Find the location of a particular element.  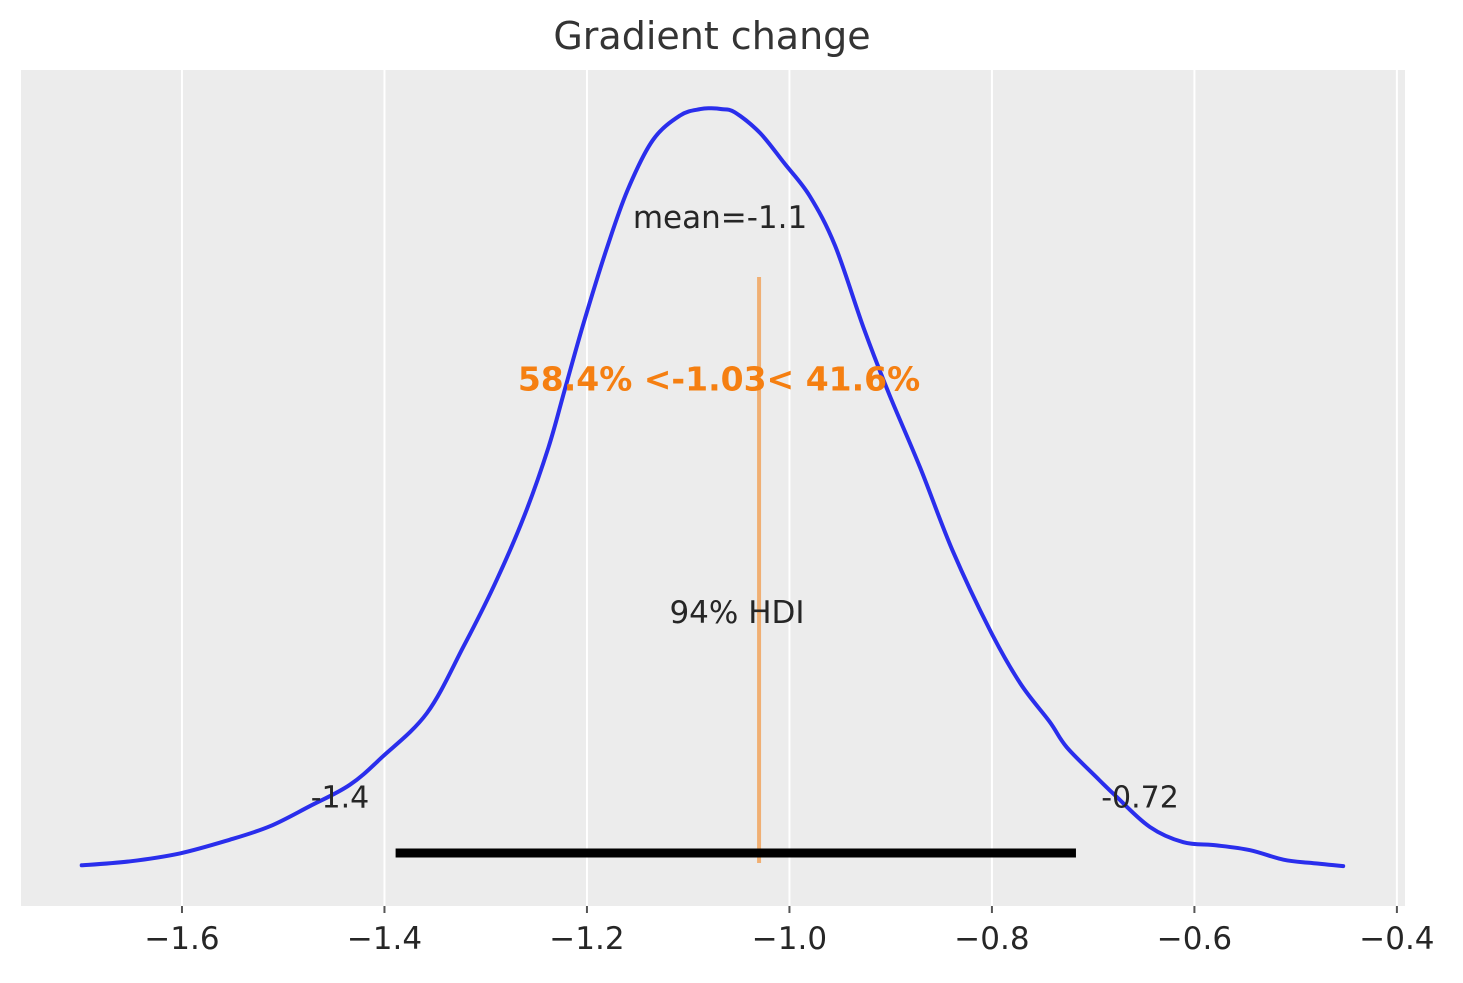

x-tick-label: −0.8 is located at coordinates (992, 939).